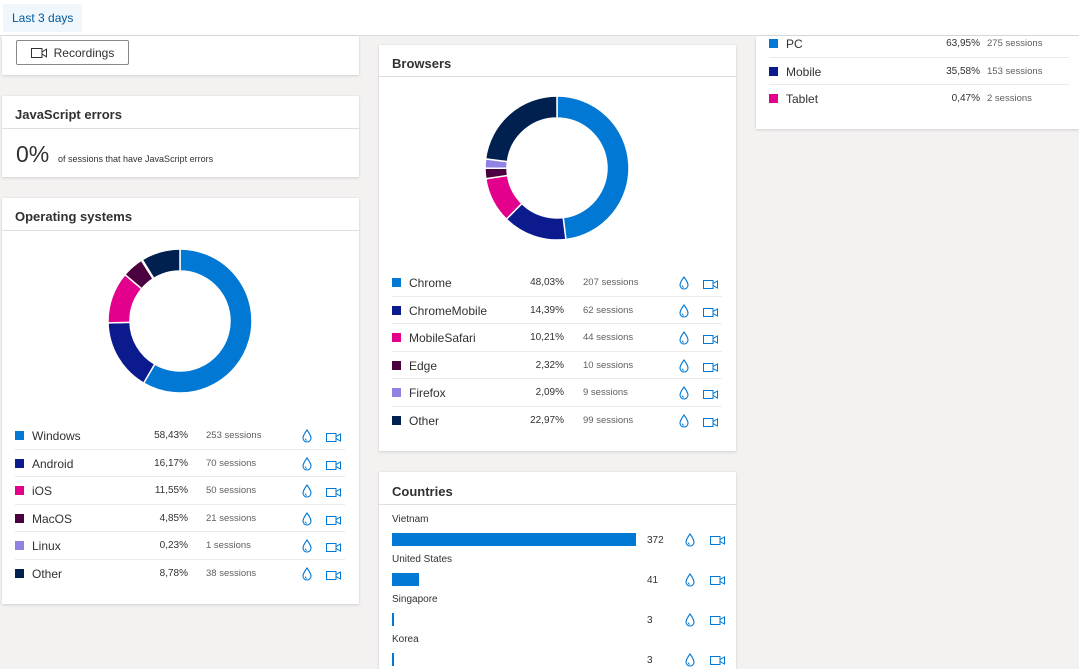 The height and width of the screenshot is (669, 1079). Describe the element at coordinates (46, 546) in the screenshot. I see `legend-name: Linux` at that location.